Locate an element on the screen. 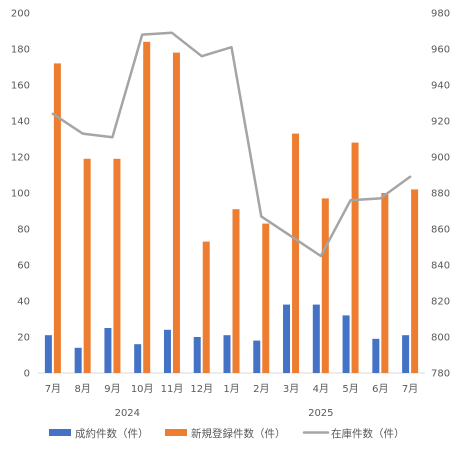 The width and height of the screenshot is (466, 461). legend-label: 在庫件数（件） is located at coordinates (368, 433).